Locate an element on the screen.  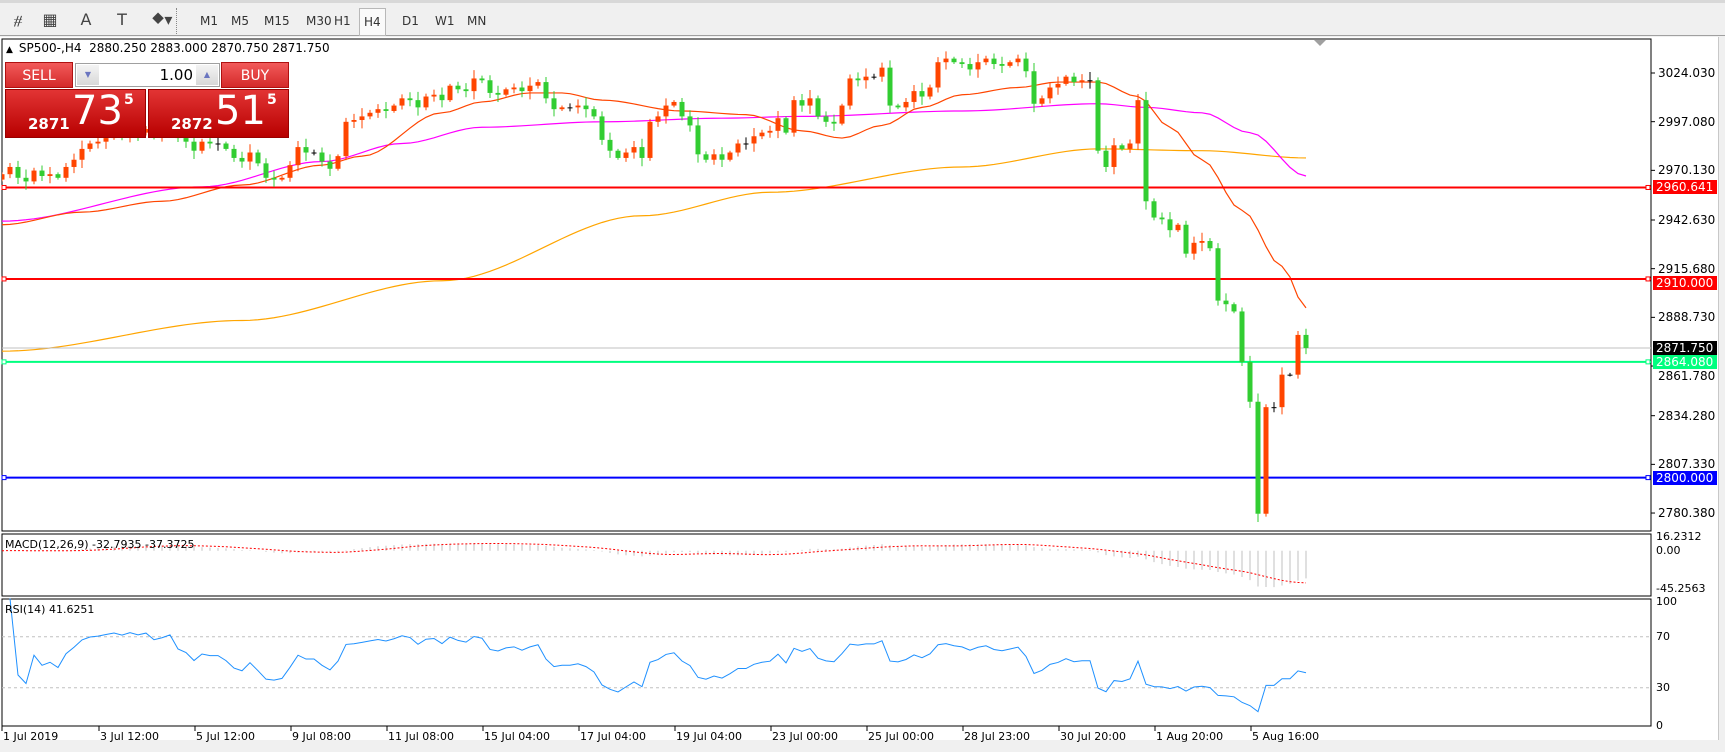
rsi-line is located at coordinates (658, 655).